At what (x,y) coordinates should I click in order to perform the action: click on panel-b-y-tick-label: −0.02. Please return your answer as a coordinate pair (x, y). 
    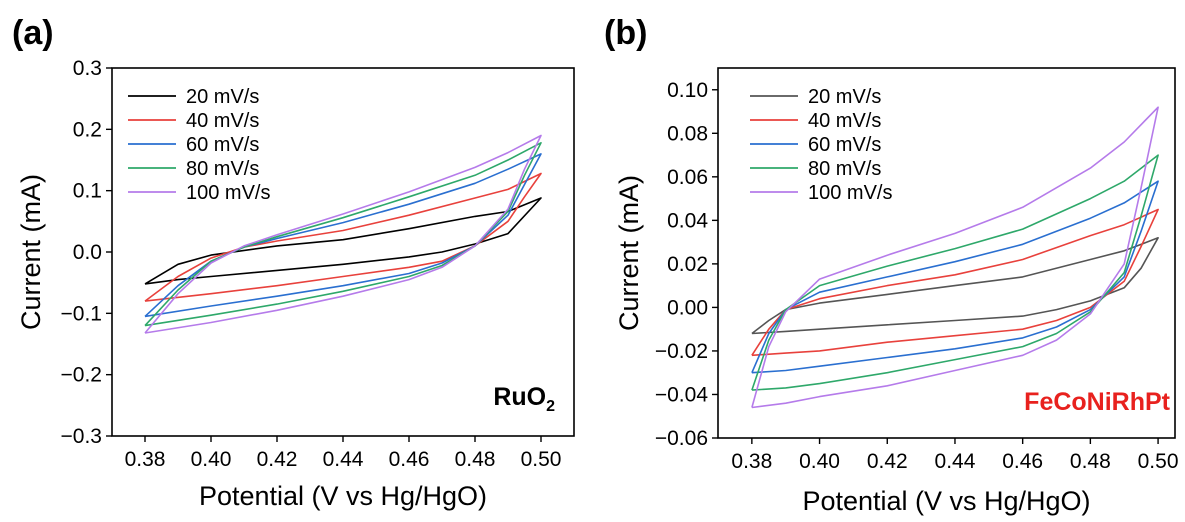
    Looking at the image, I should click on (681, 351).